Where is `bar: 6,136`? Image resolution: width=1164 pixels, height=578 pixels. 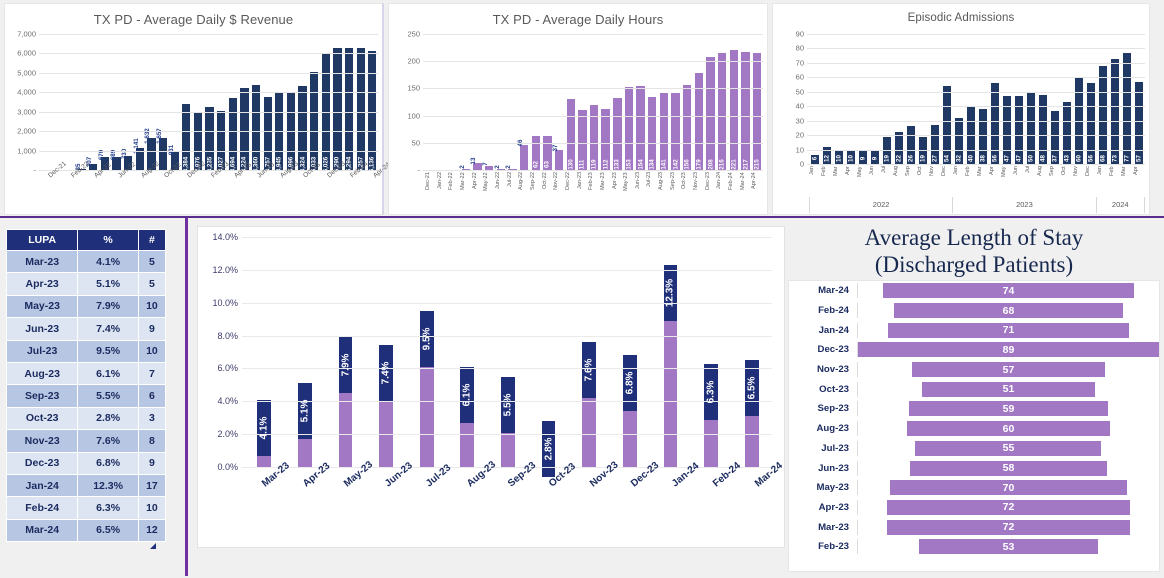 bar: 6,136 is located at coordinates (372, 111).